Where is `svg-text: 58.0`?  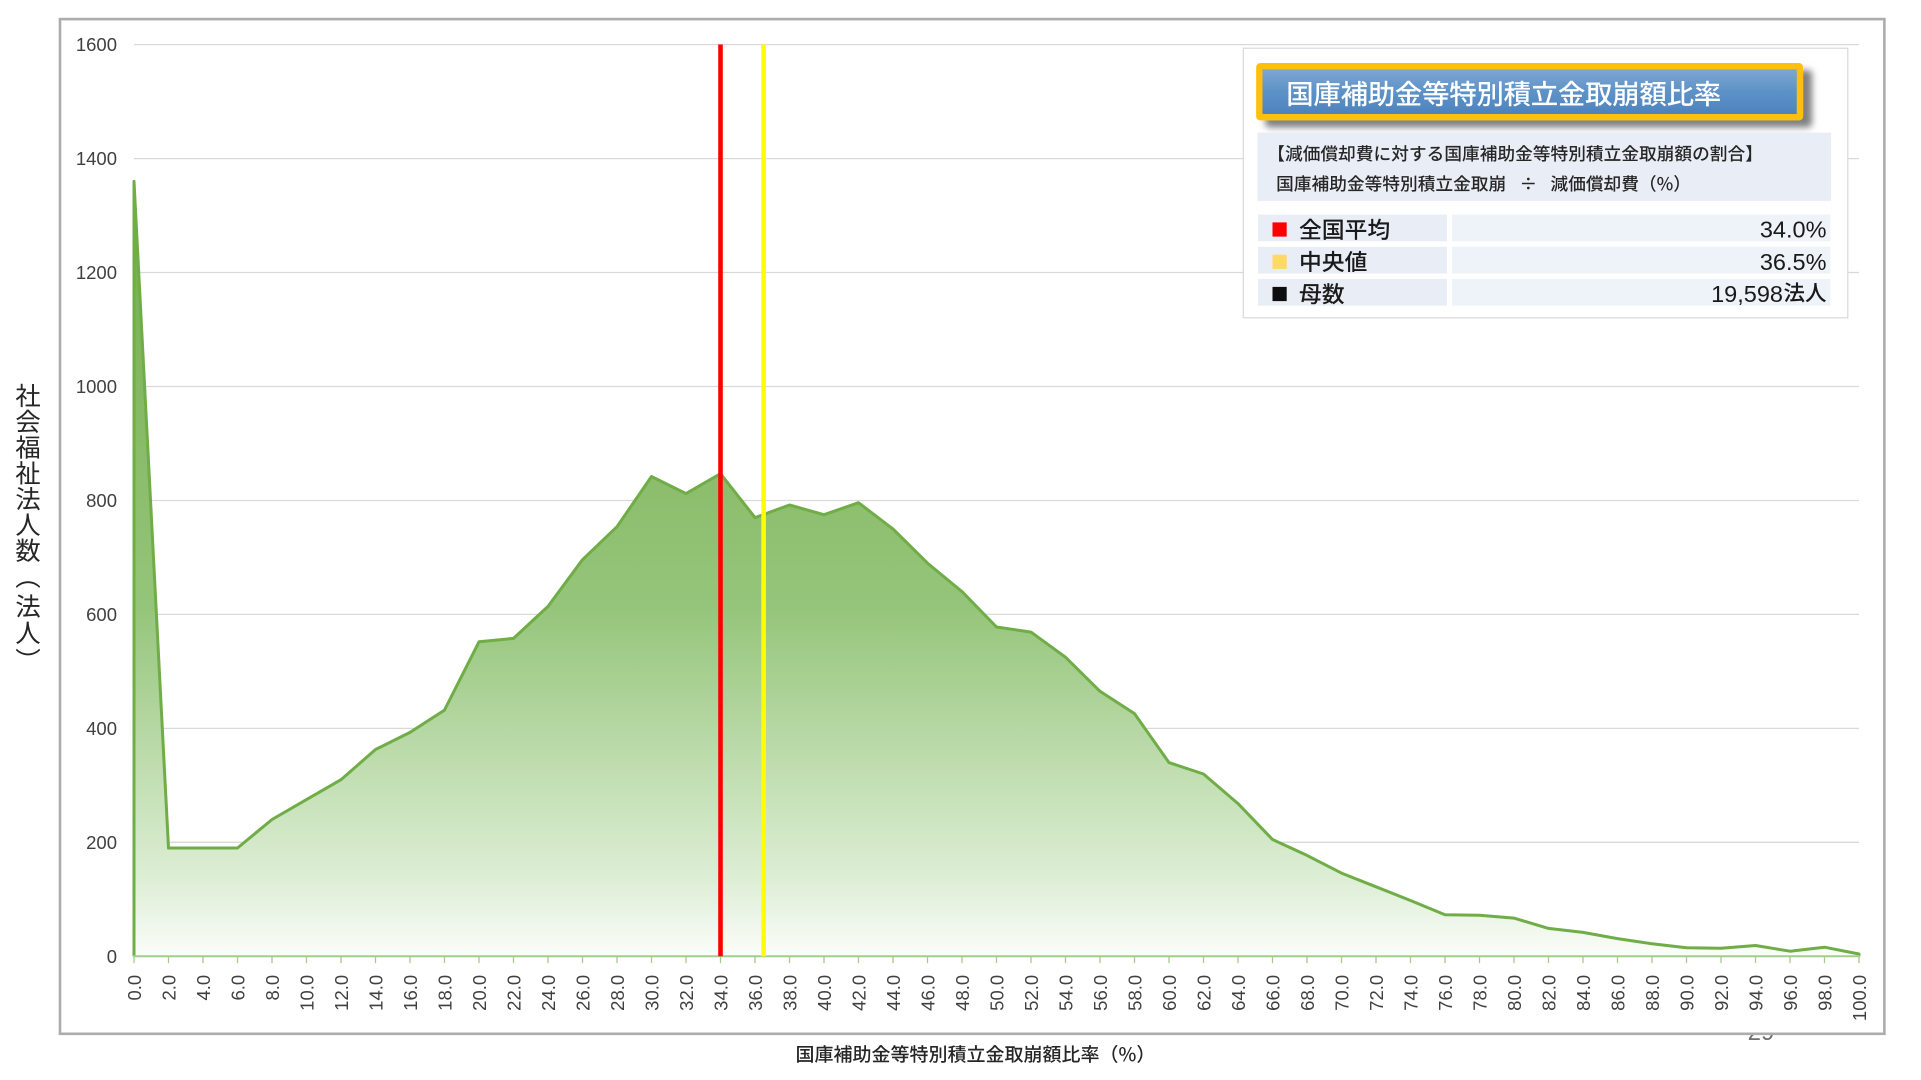 svg-text: 58.0 is located at coordinates (1134, 993).